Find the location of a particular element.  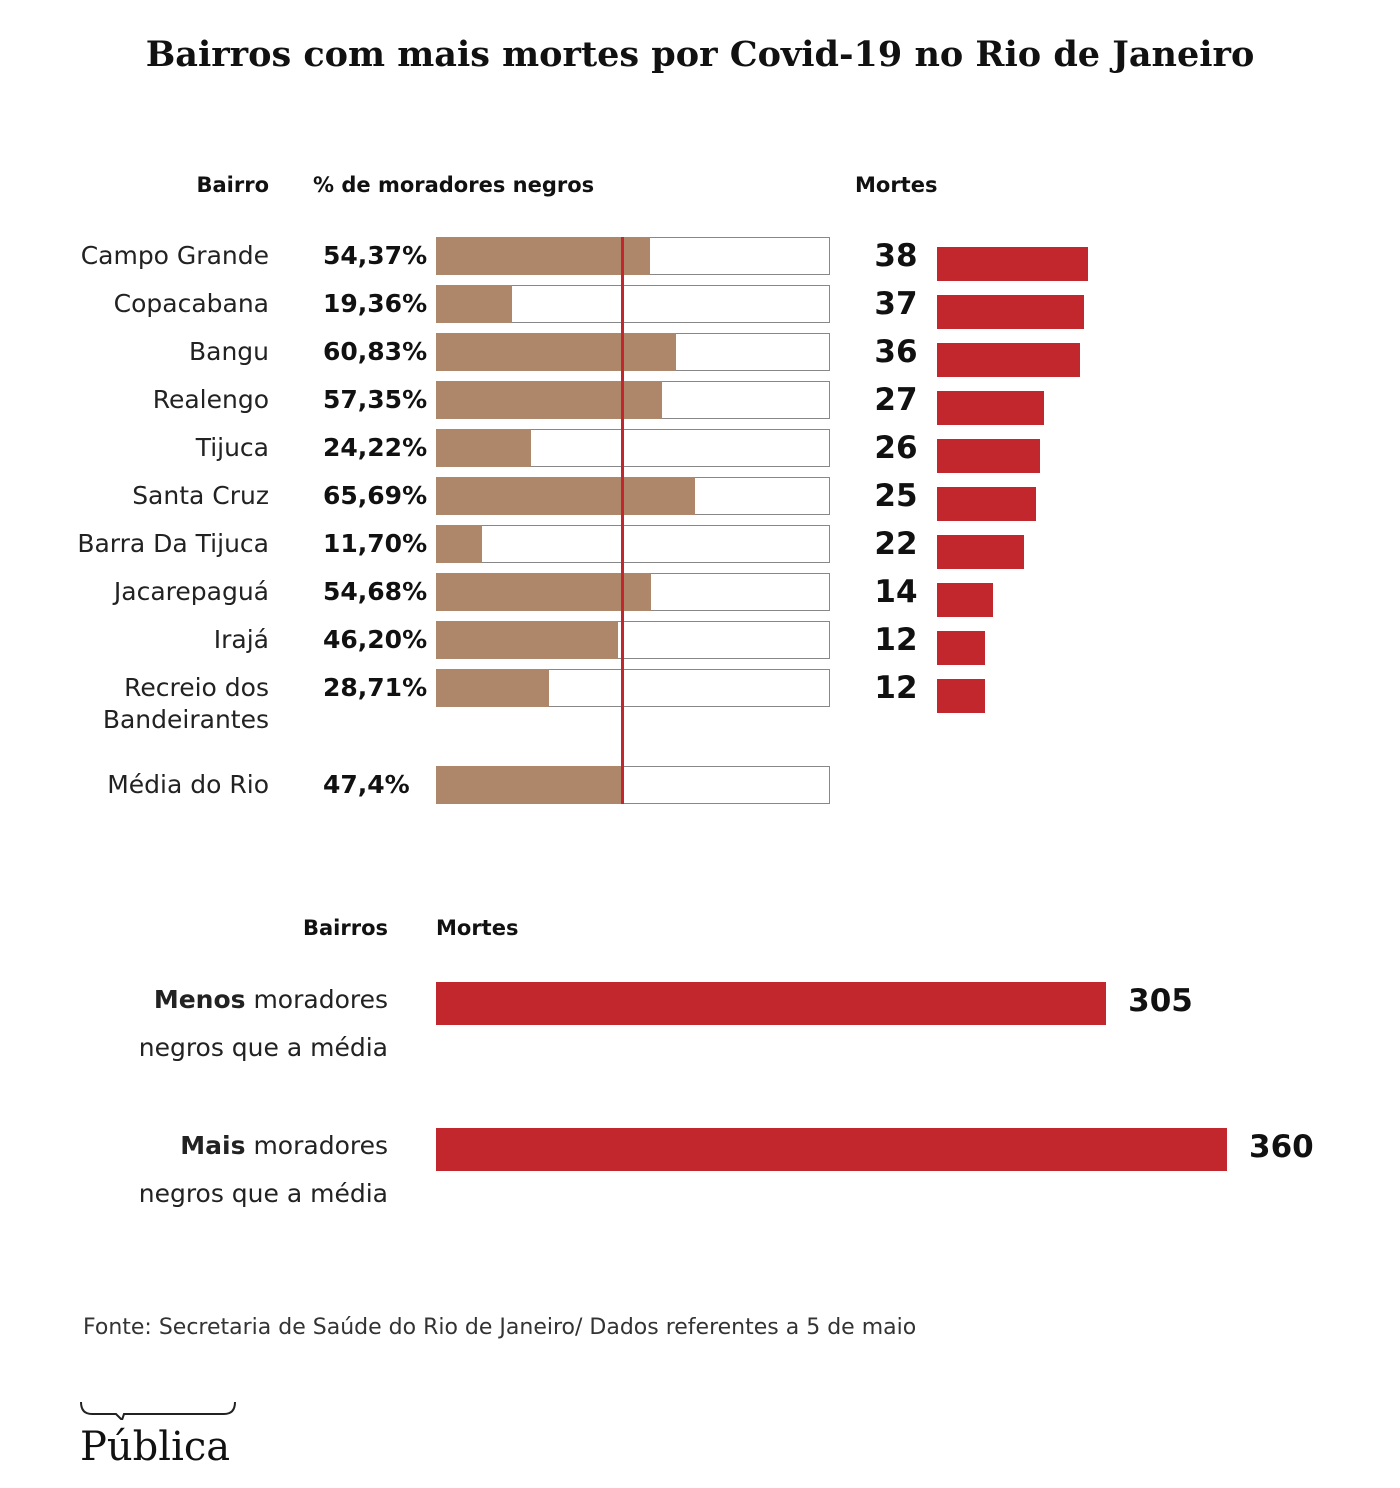

category-label: Barra Da Tijuca is located at coordinates (173, 543).